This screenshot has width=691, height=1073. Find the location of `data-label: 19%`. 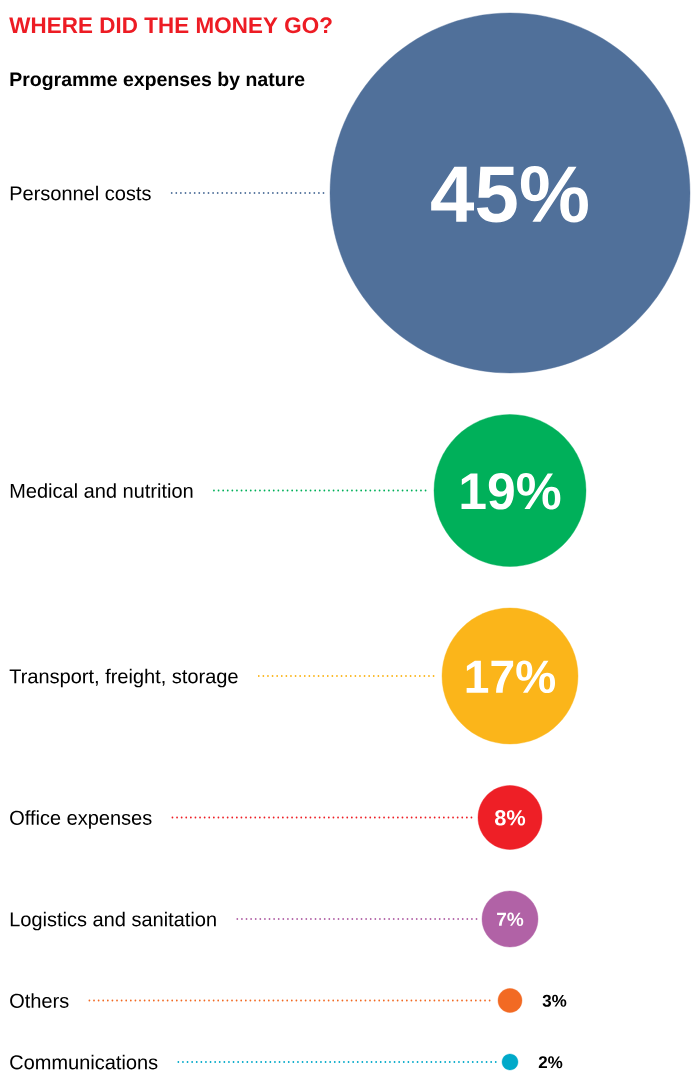

data-label: 19% is located at coordinates (511, 491).